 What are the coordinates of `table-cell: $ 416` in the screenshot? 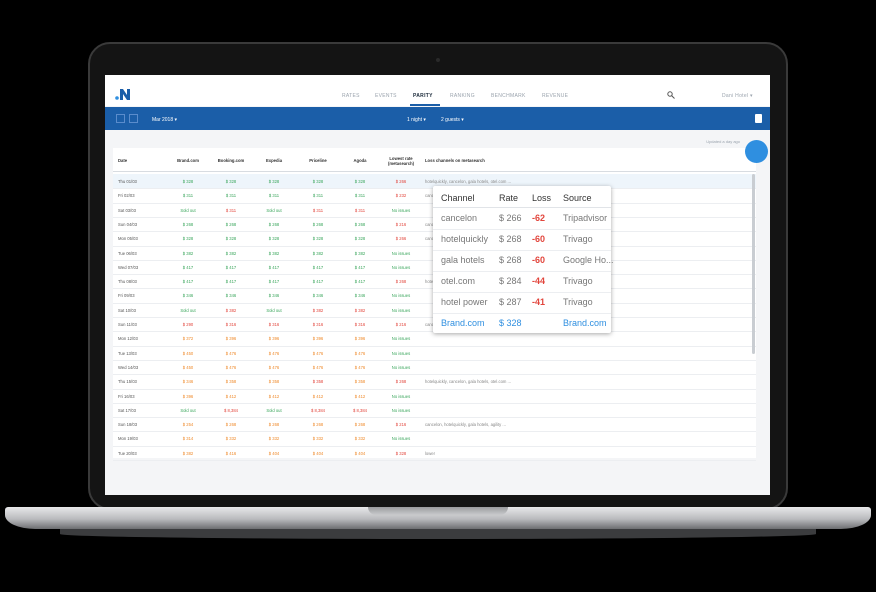 It's located at (231, 453).